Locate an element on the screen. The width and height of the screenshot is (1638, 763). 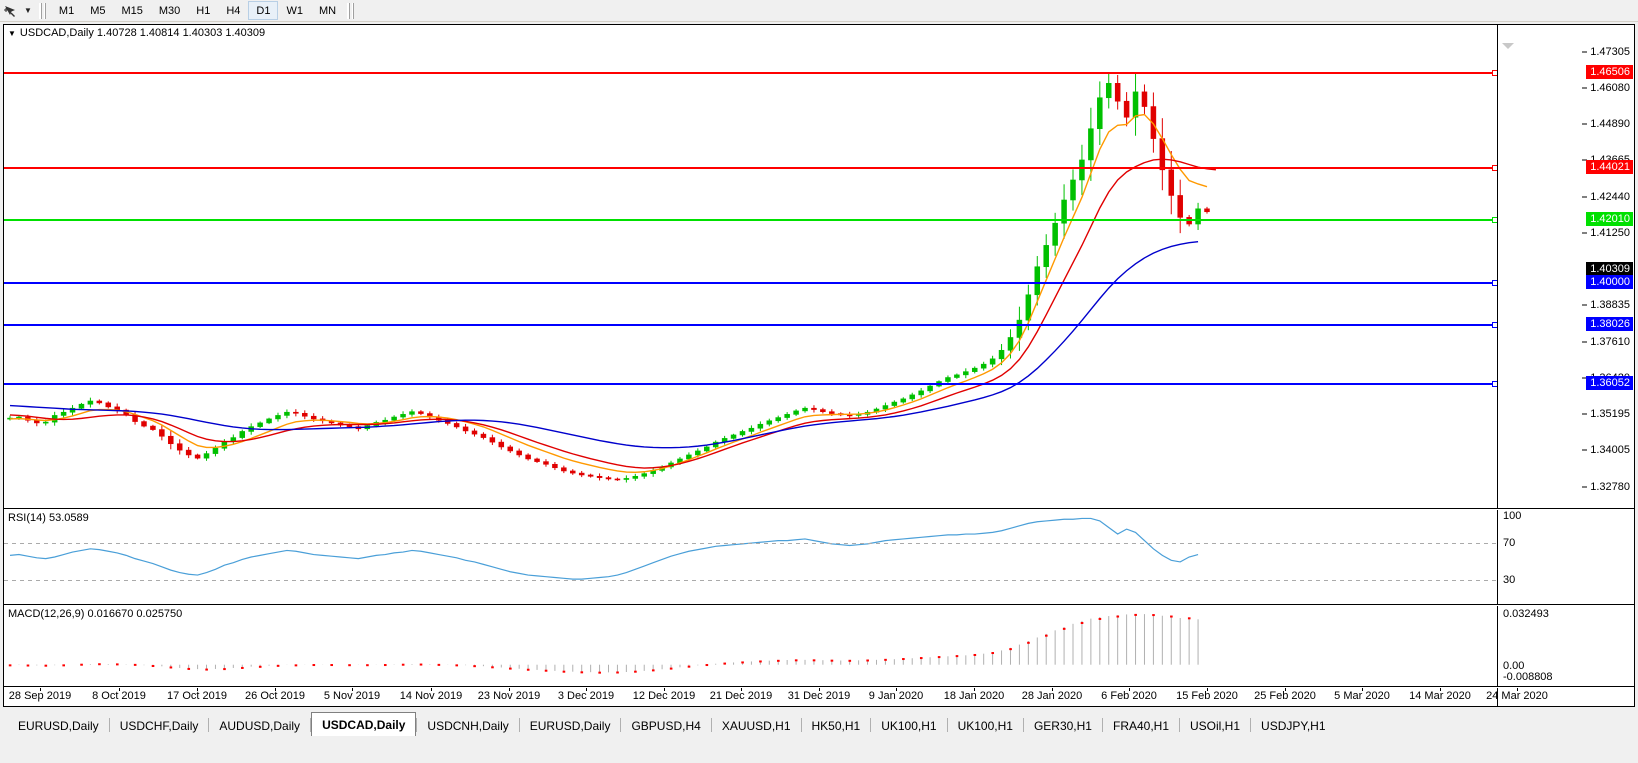
chart-tab-xauusd-h1: XAUUSD,H1 is located at coordinates (756, 725).